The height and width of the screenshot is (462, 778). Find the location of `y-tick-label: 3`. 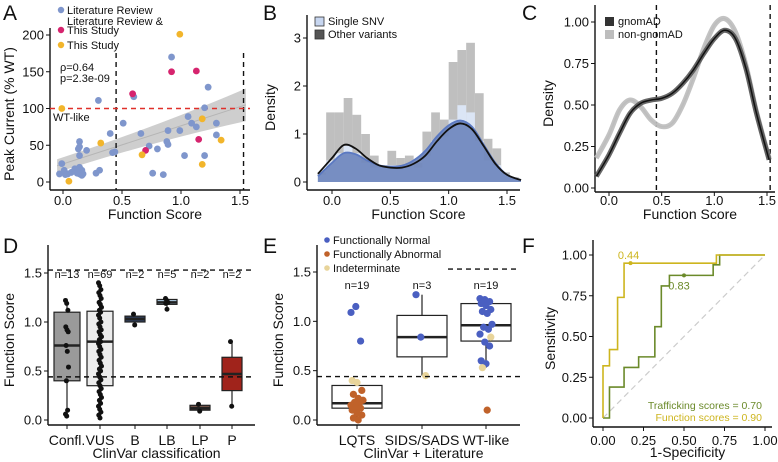

y-tick-label: 3 is located at coordinates (297, 38).